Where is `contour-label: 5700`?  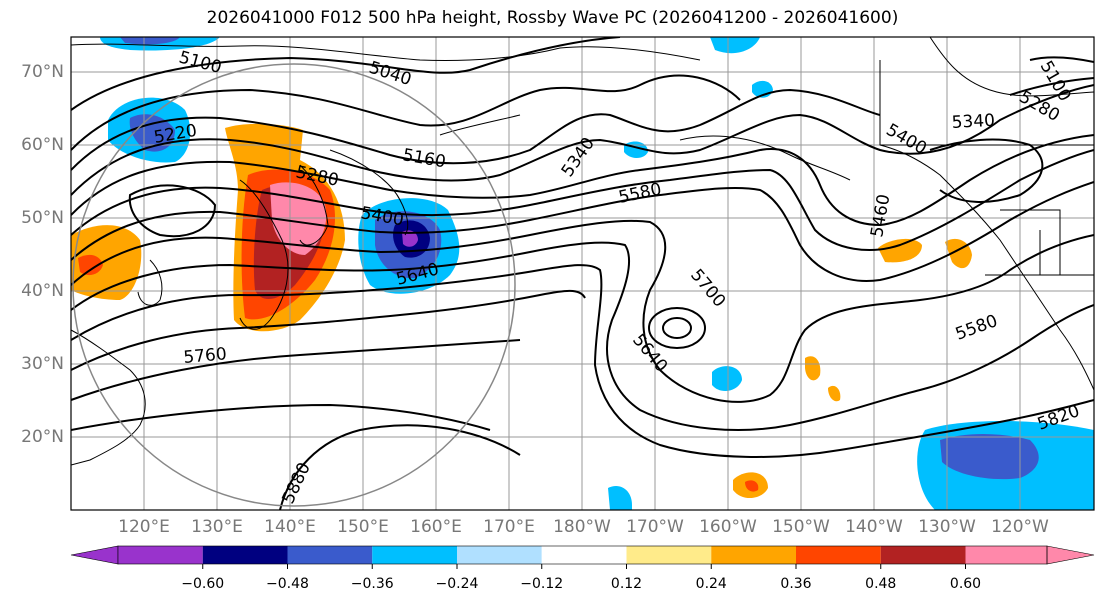
contour-label: 5700 is located at coordinates (707, 288).